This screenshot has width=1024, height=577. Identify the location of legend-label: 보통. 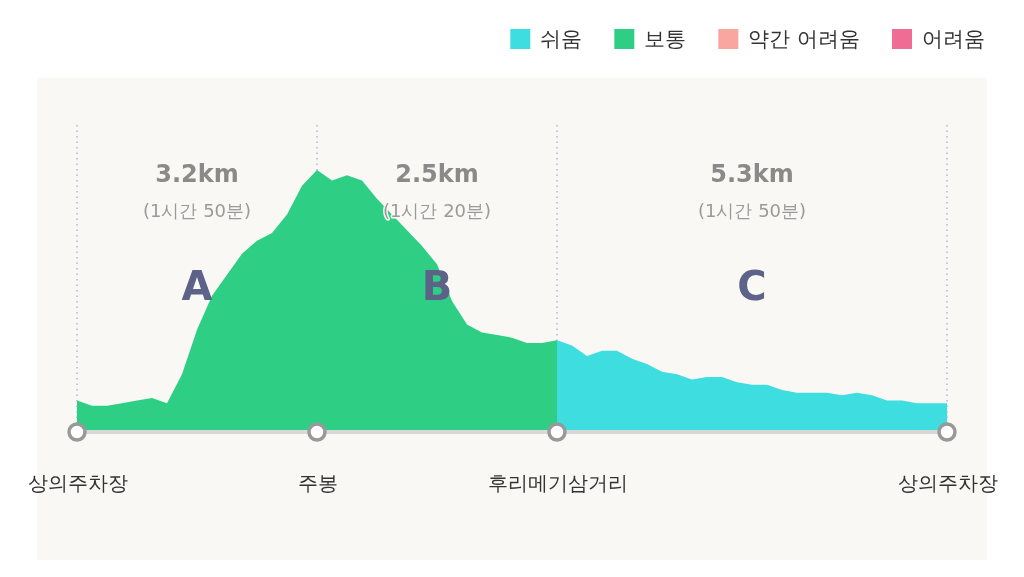
(665, 39).